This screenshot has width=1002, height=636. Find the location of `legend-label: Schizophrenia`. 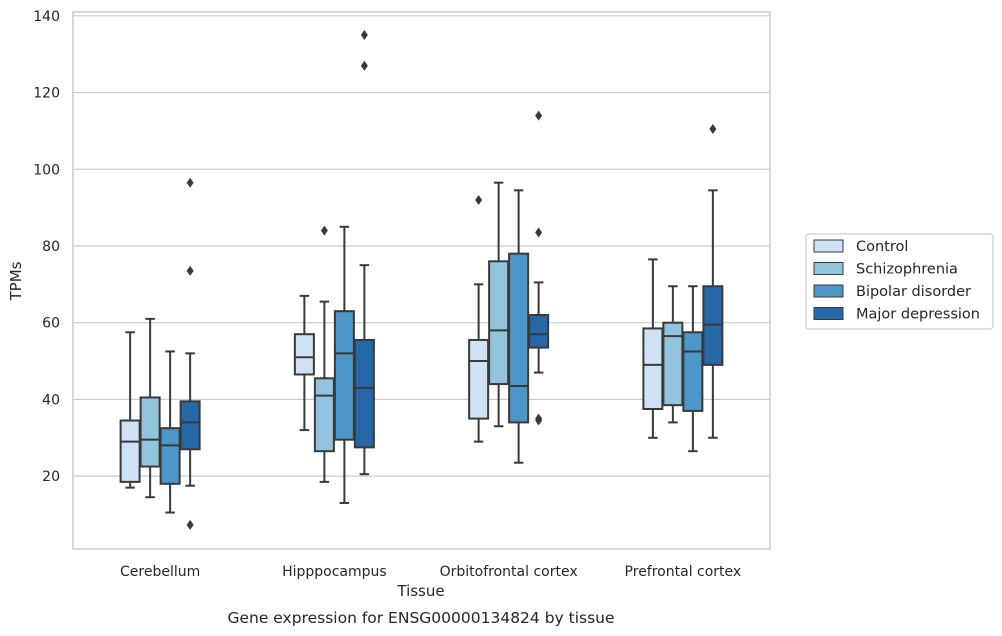

legend-label: Schizophrenia is located at coordinates (907, 270).